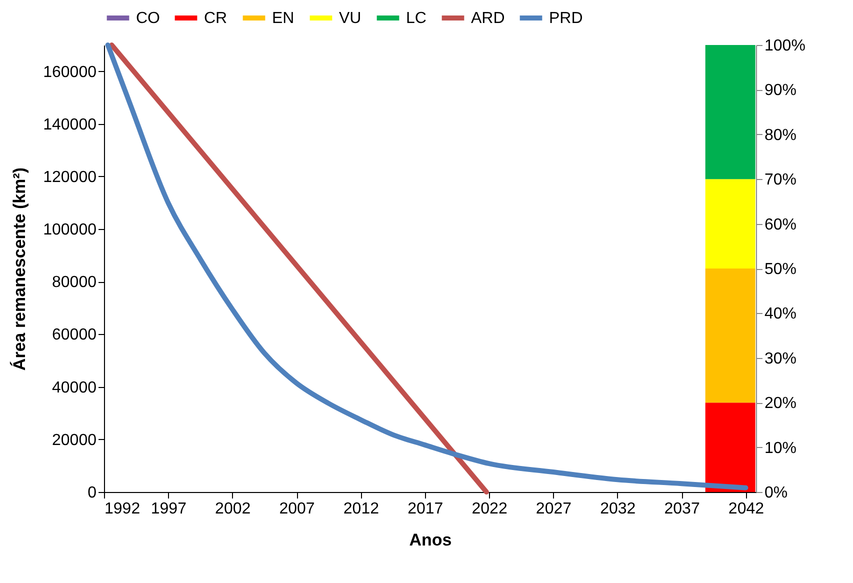 This screenshot has width=853, height=583. What do you see at coordinates (618, 509) in the screenshot?
I see `x-tick-label: 2032` at bounding box center [618, 509].